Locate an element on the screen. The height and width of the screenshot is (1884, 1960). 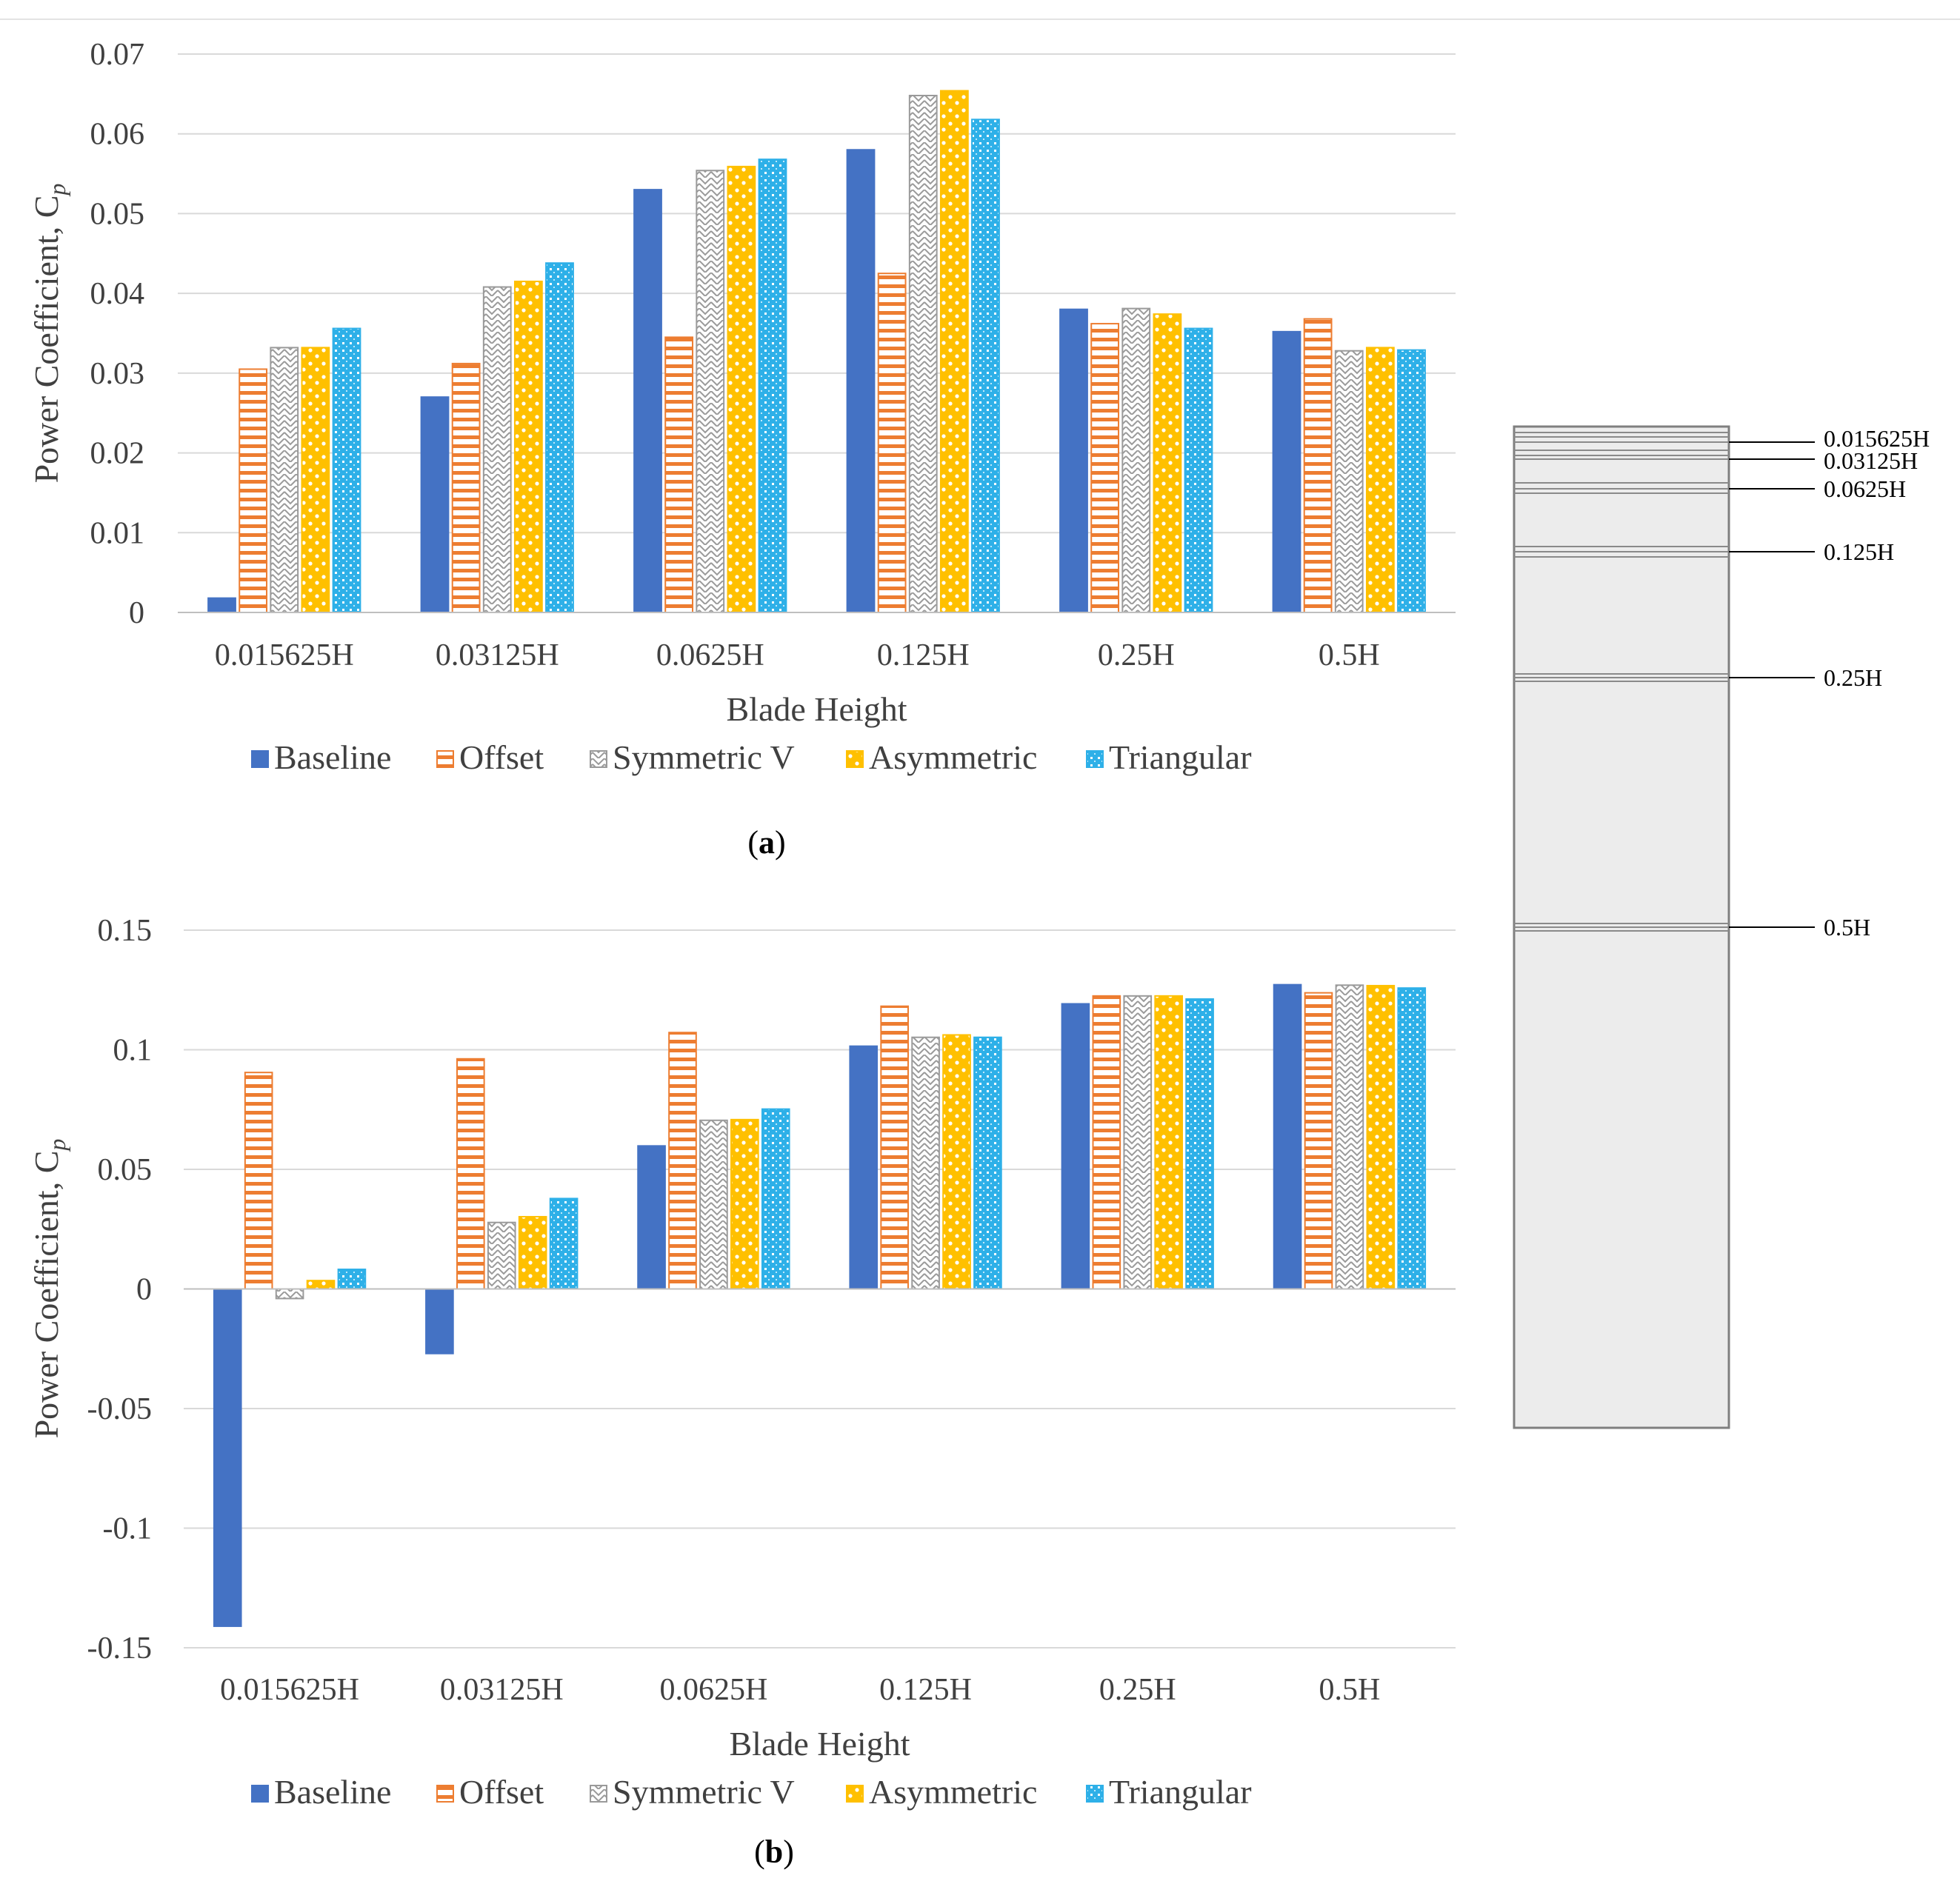
x-tick-label: 0.5H is located at coordinates (1349, 655).